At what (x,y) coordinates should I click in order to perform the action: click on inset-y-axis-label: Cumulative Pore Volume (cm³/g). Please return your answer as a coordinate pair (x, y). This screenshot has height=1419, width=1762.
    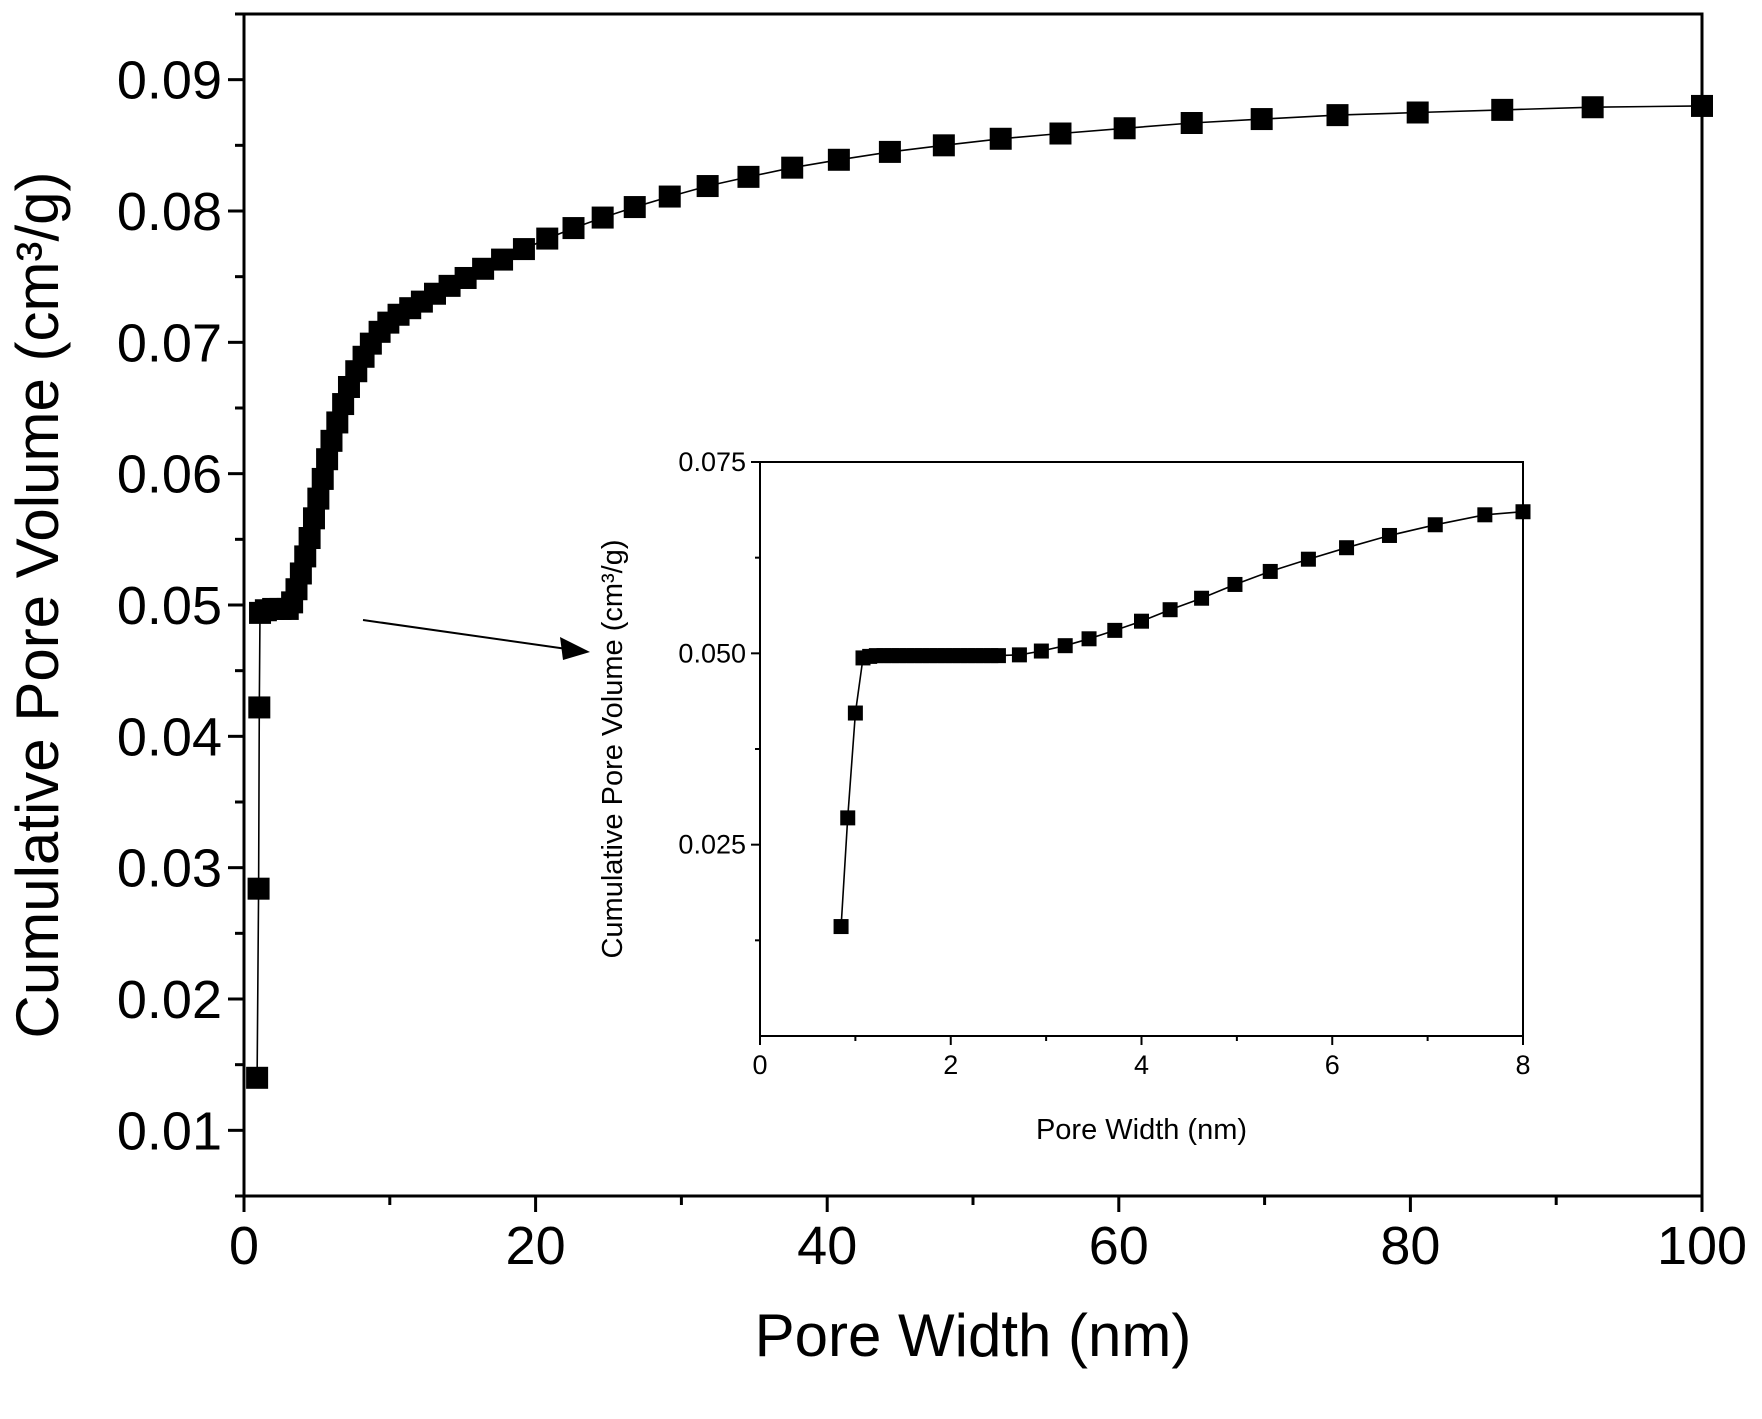
    Looking at the image, I should click on (613, 748).